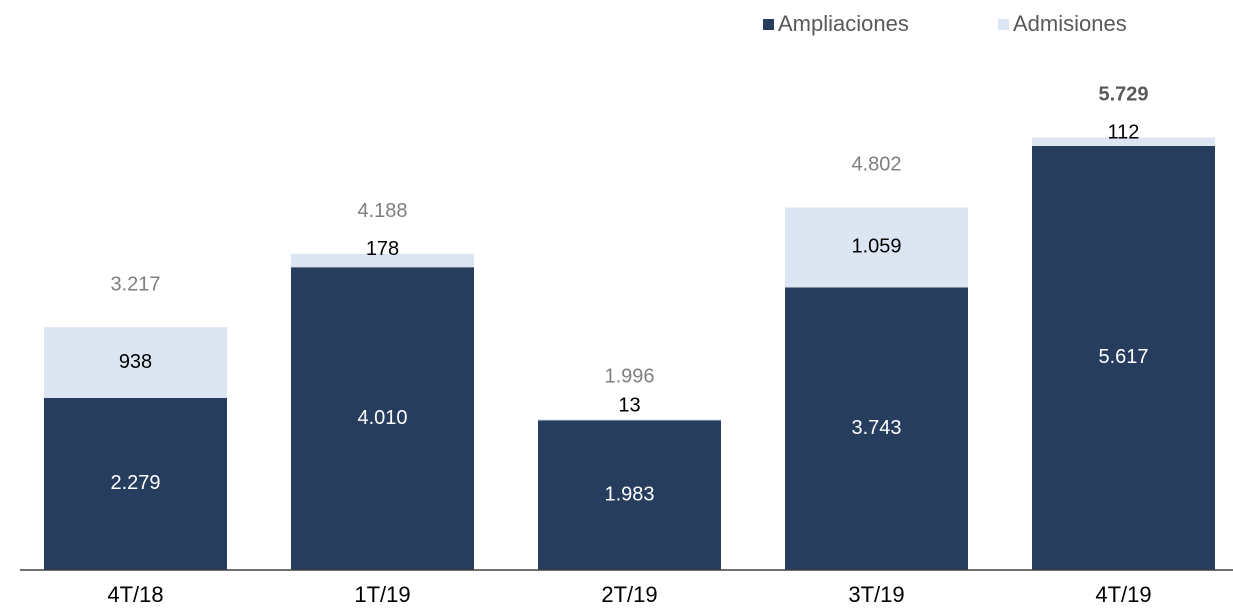 The image size is (1233, 610). I want to click on value-label: 3.743, so click(876, 428).